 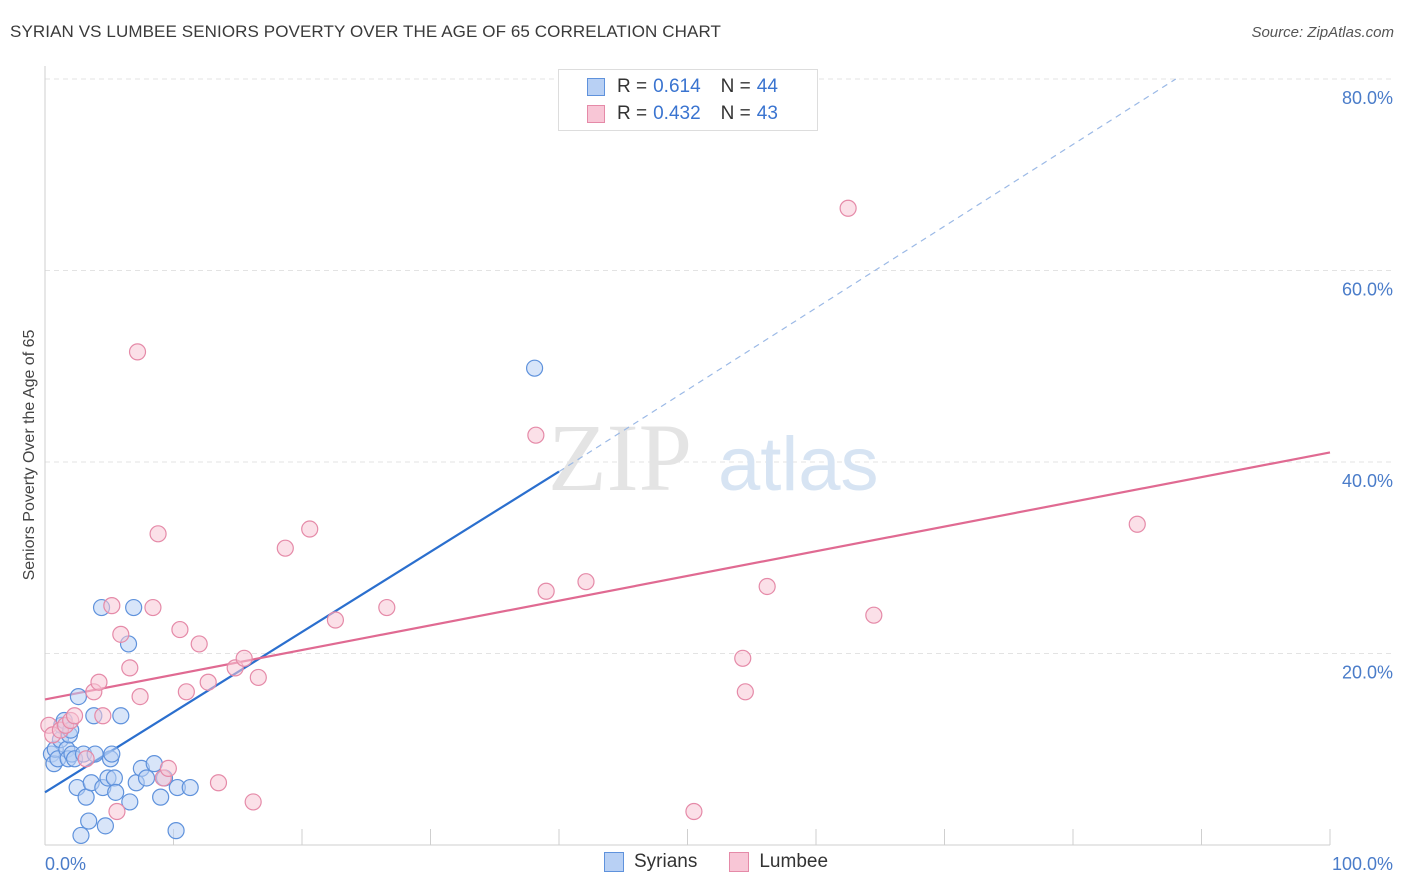 I want to click on watermark-zip: ZIP, so click(x=620, y=457).